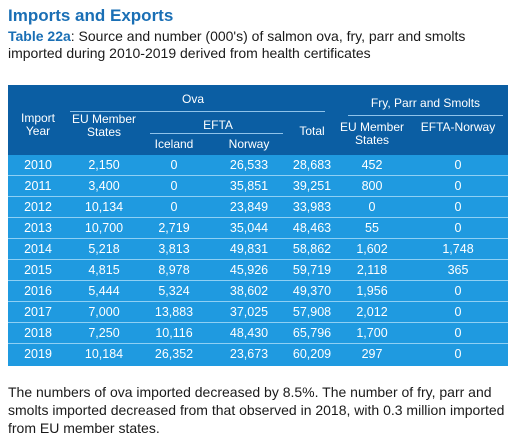 The image size is (516, 446). I want to click on cell-iceland: 10,116, so click(174, 333).